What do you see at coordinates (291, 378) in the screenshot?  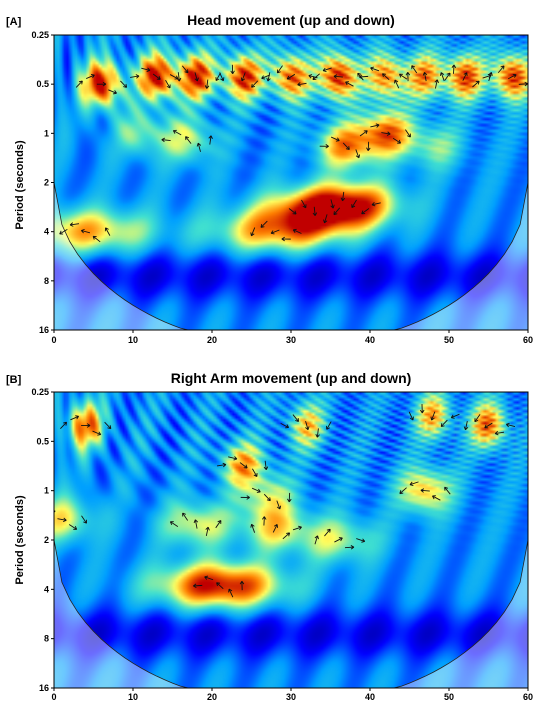 I see `panel-b-title: Right Arm movement (up and down)` at bounding box center [291, 378].